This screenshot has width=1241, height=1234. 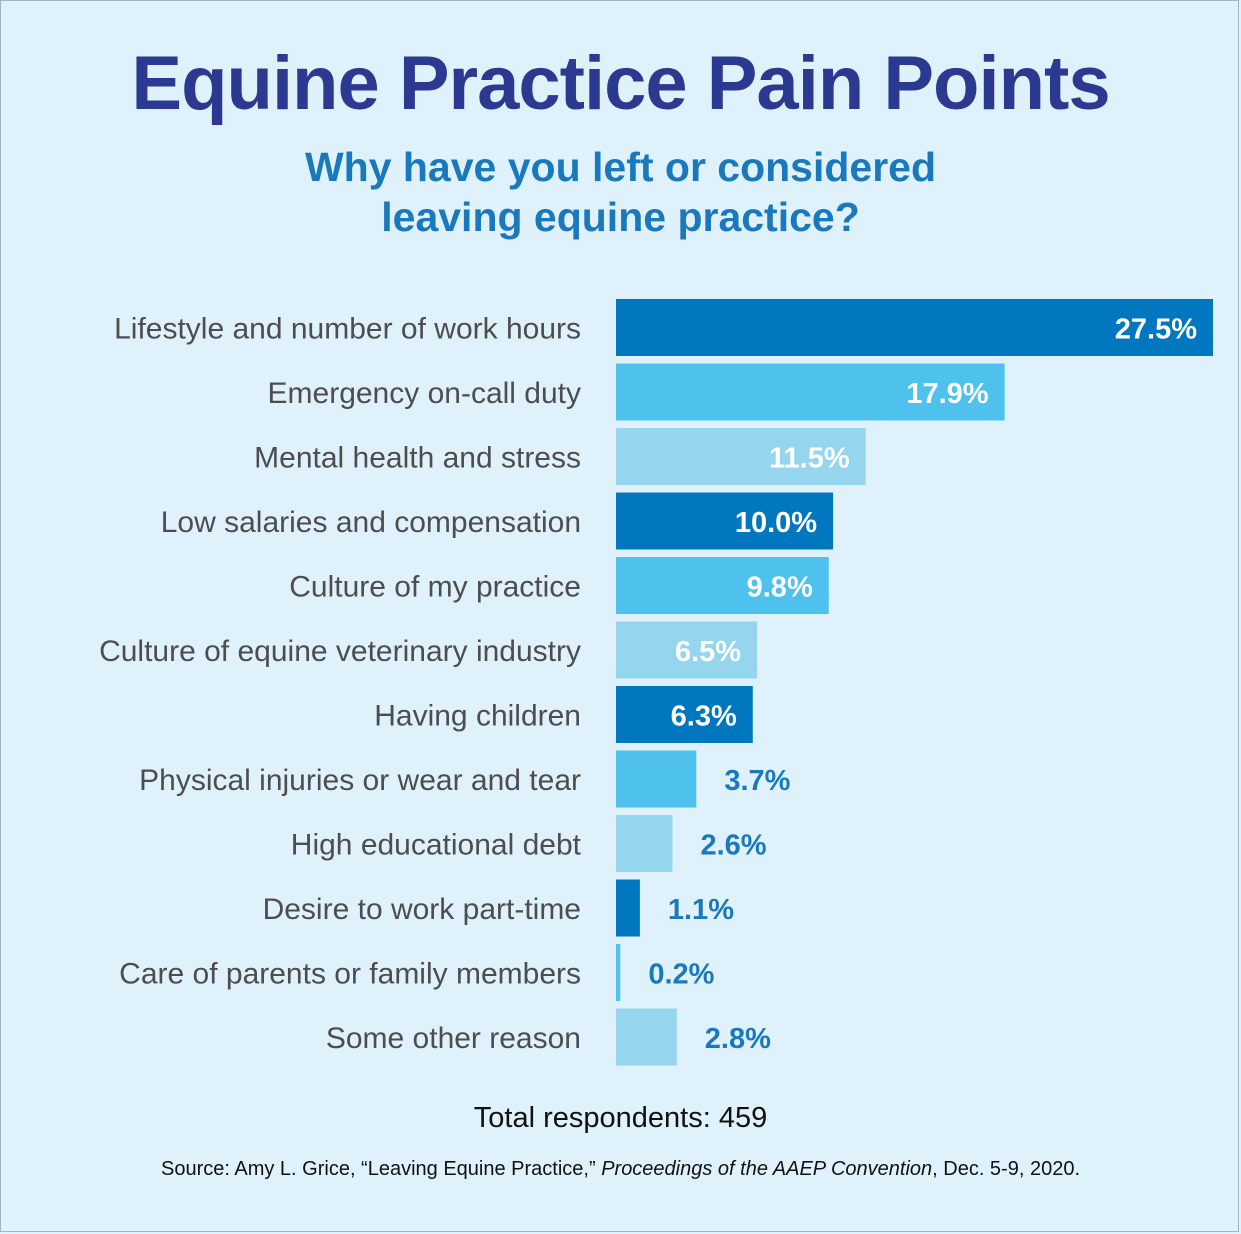 I want to click on value-label: 10.0%, so click(x=776, y=523).